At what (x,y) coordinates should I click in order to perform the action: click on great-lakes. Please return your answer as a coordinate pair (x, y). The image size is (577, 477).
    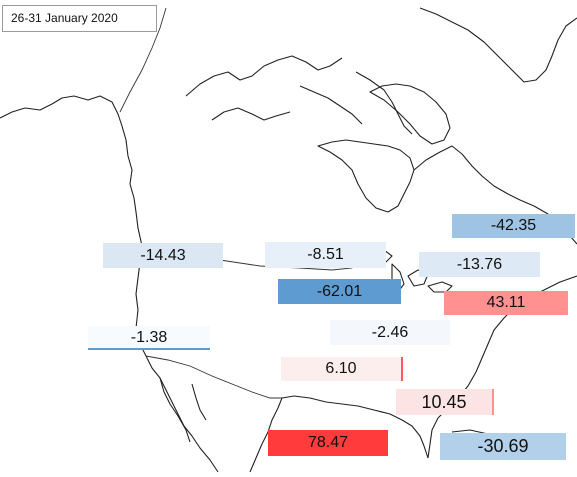
    Looking at the image, I should click on (407, 271).